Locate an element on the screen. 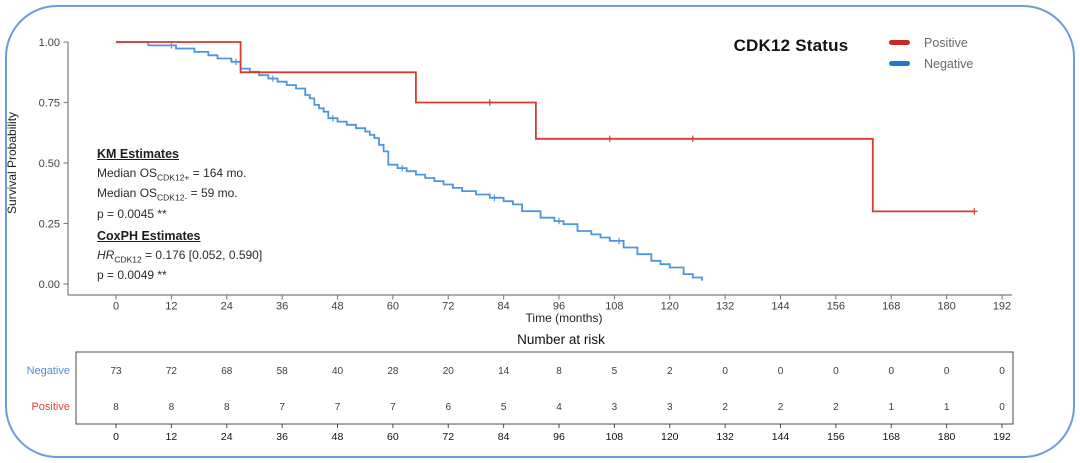 The image size is (1080, 463). risk-value: 3 is located at coordinates (615, 407).